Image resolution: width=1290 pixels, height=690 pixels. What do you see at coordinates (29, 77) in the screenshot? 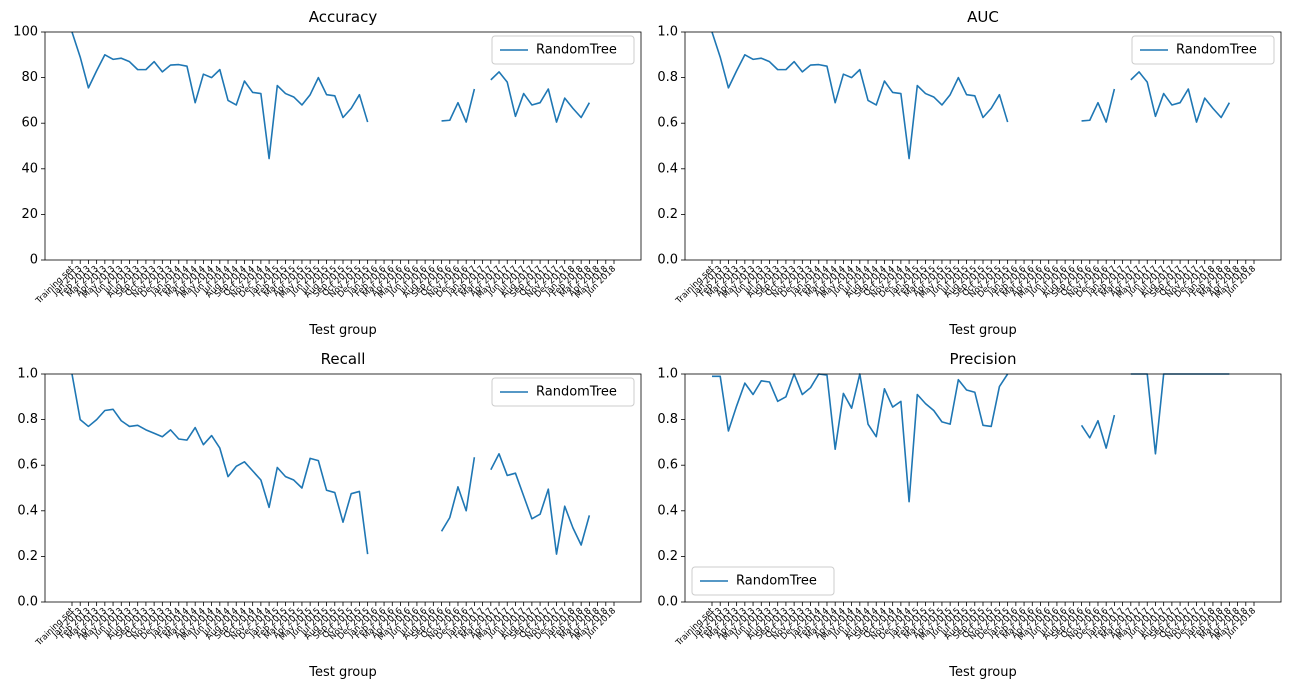
I see `y-tick-label: 80` at bounding box center [29, 77].